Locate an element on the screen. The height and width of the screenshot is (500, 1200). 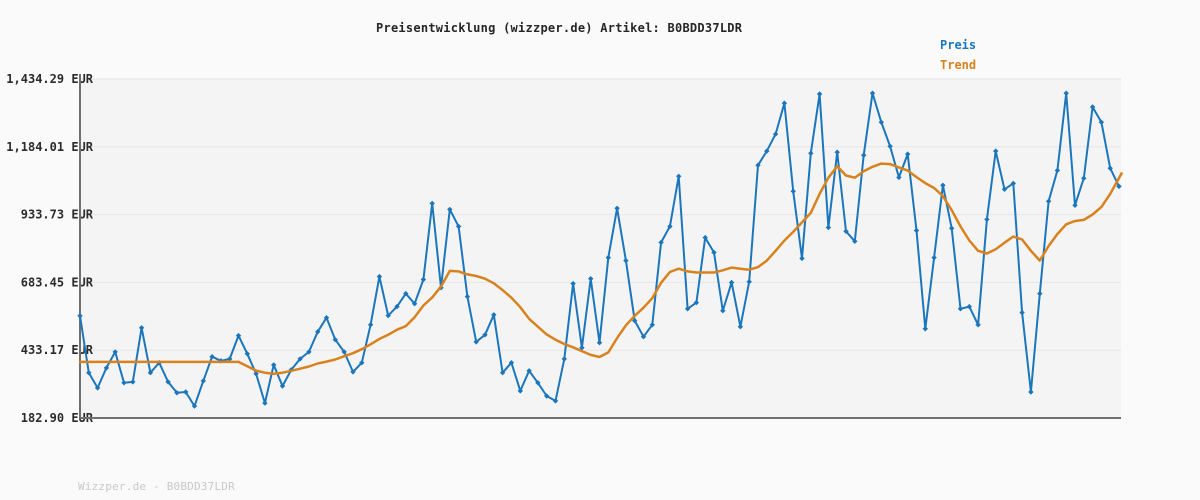
legend-item-trend: Trend is located at coordinates (958, 65).